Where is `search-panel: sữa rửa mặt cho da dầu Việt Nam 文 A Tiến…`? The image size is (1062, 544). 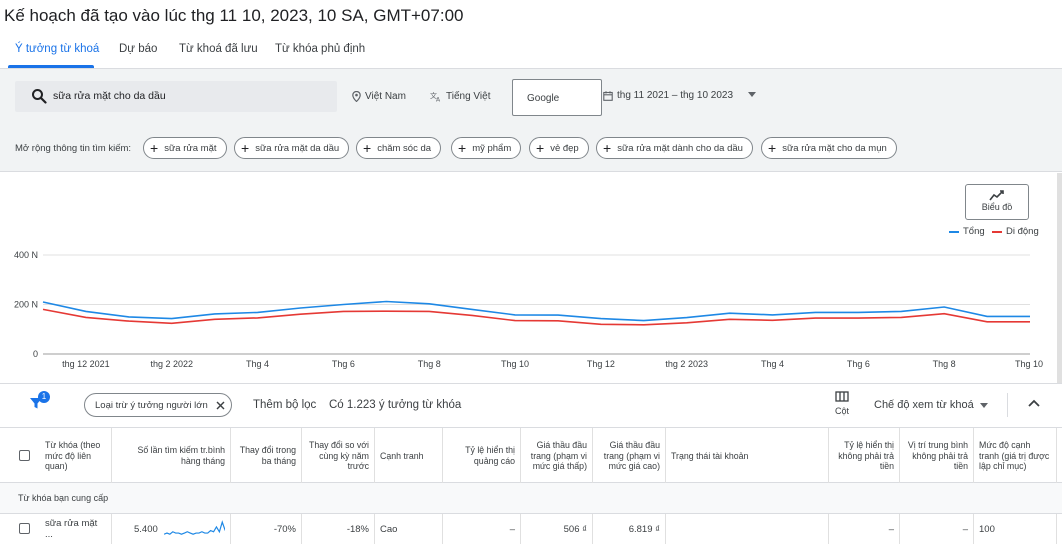 search-panel: sữa rửa mặt cho da dầu Việt Nam 文 A Tiến… is located at coordinates (531, 96).